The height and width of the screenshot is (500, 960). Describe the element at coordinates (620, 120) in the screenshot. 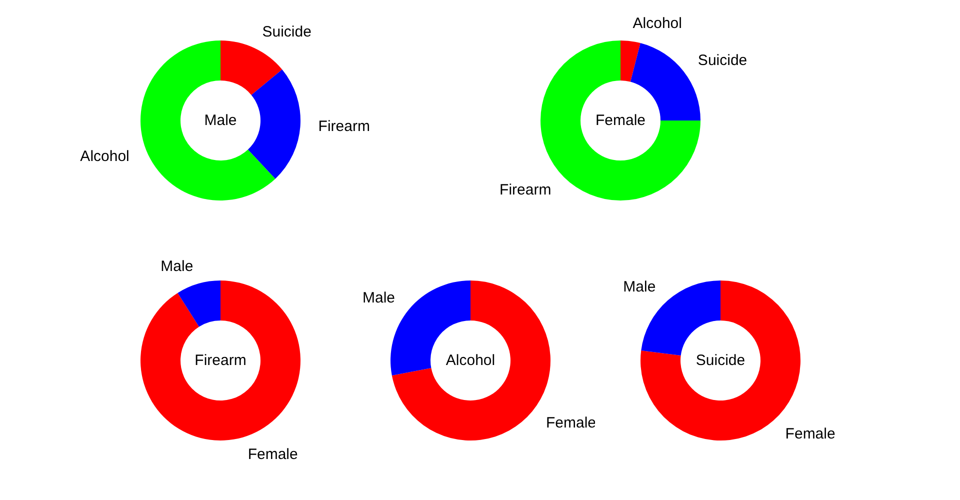

I see `text: Female` at that location.